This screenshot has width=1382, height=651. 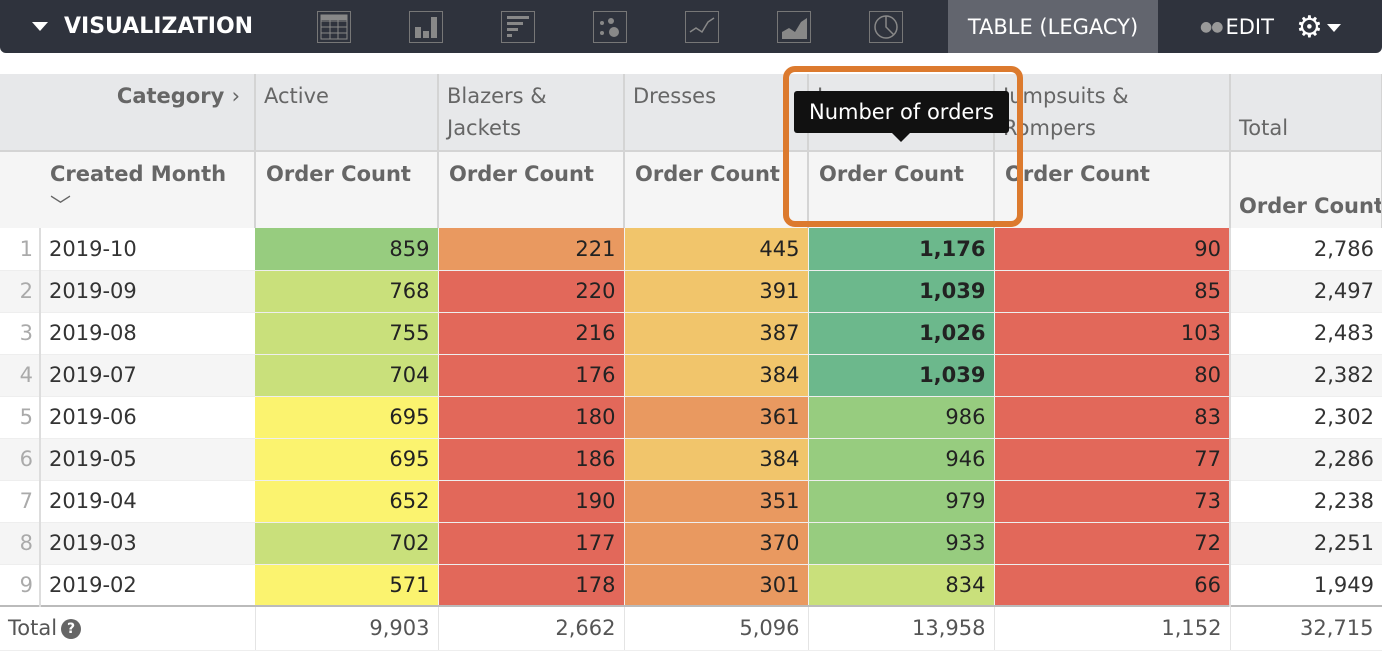 What do you see at coordinates (147, 459) in the screenshot?
I see `month-cell: 2019-05` at bounding box center [147, 459].